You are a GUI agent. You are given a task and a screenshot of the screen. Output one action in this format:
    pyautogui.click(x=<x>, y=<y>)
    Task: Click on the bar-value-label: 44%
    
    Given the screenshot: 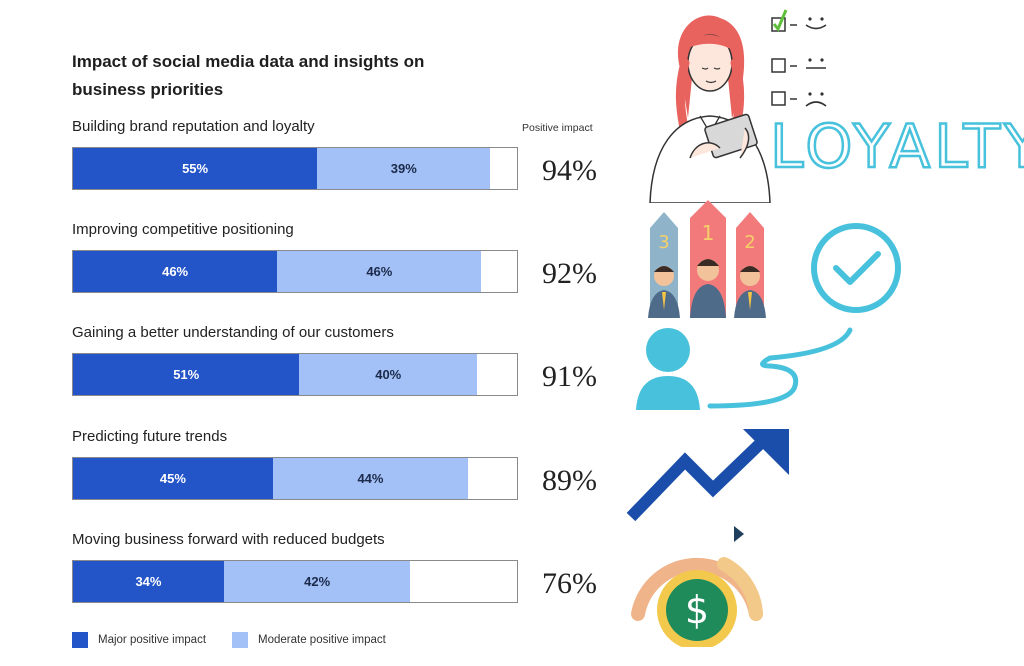 What is the action you would take?
    pyautogui.click(x=370, y=478)
    